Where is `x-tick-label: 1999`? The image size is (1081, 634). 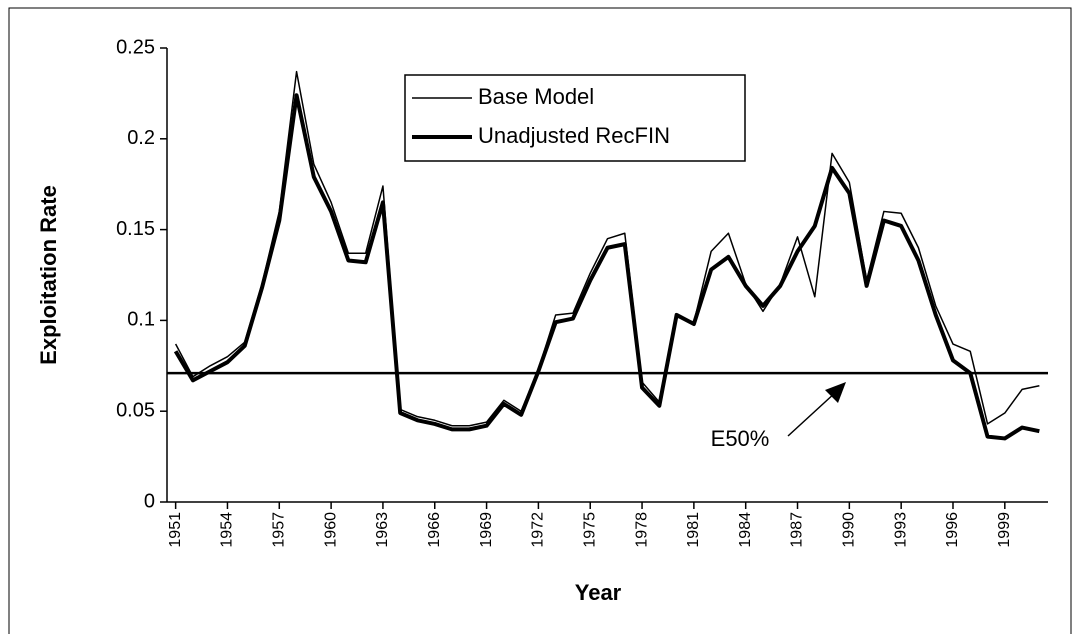 x-tick-label: 1999 is located at coordinates (1004, 530).